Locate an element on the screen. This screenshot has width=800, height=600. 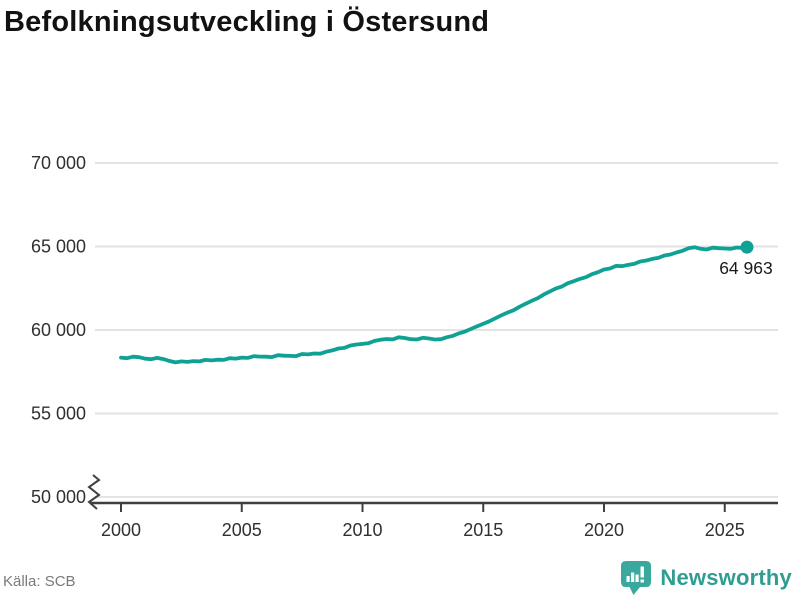
newsworthy-logo-icon is located at coordinates (636, 578).